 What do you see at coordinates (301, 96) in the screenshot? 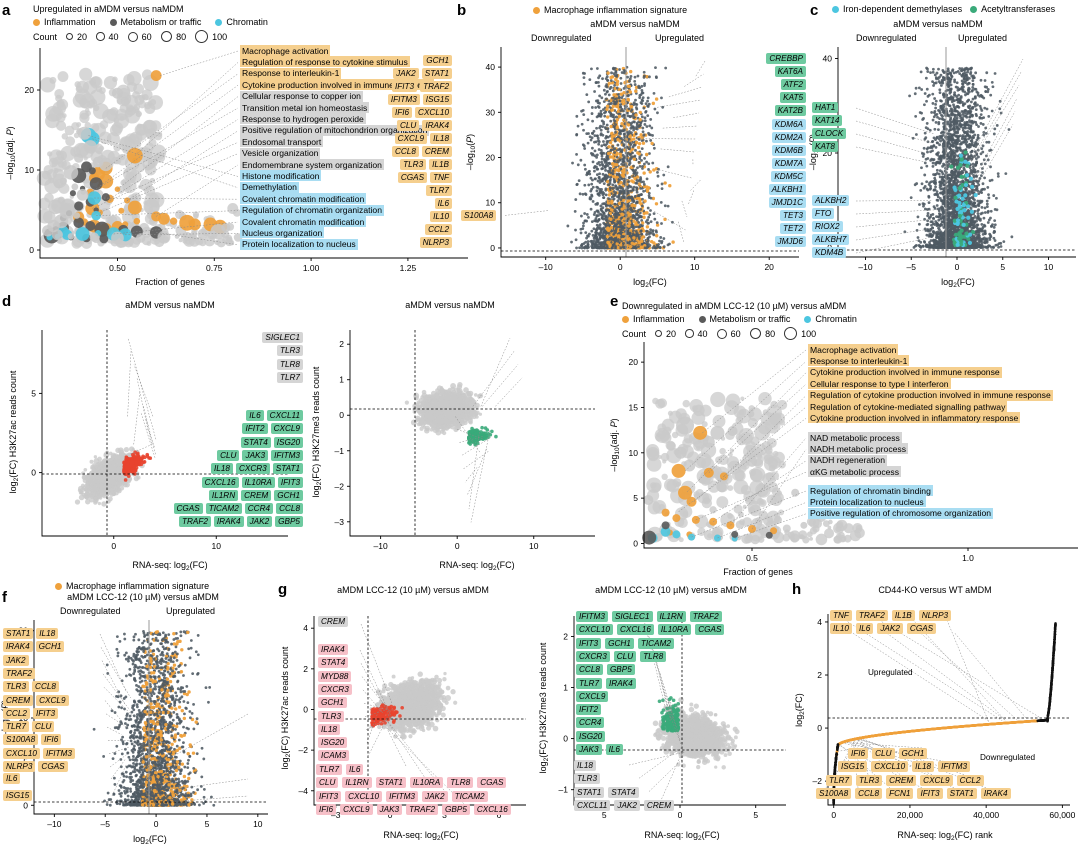
I see `go-term-label: Cellular response to copper ion` at bounding box center [301, 96].